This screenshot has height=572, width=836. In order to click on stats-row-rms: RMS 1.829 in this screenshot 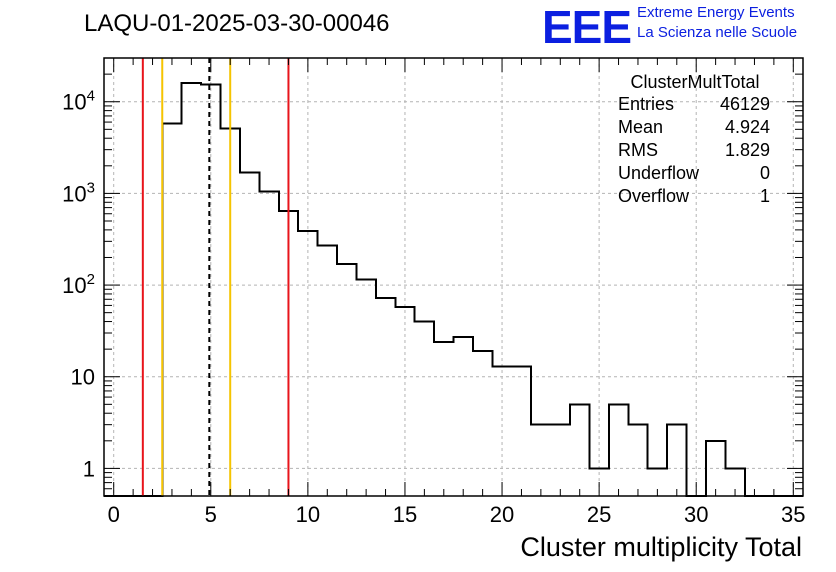, I will do `click(694, 151)`.